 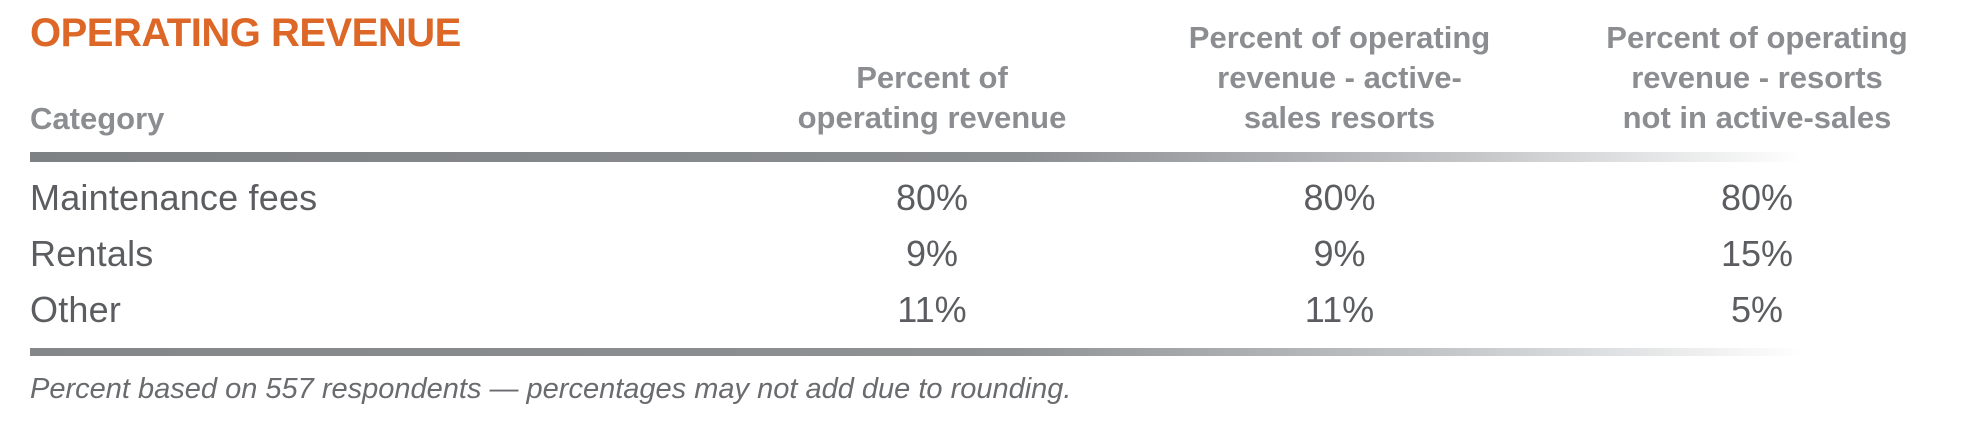 I want to click on table-row-rentals: Rentals 9% 9% 15%, so click(x=998, y=254).